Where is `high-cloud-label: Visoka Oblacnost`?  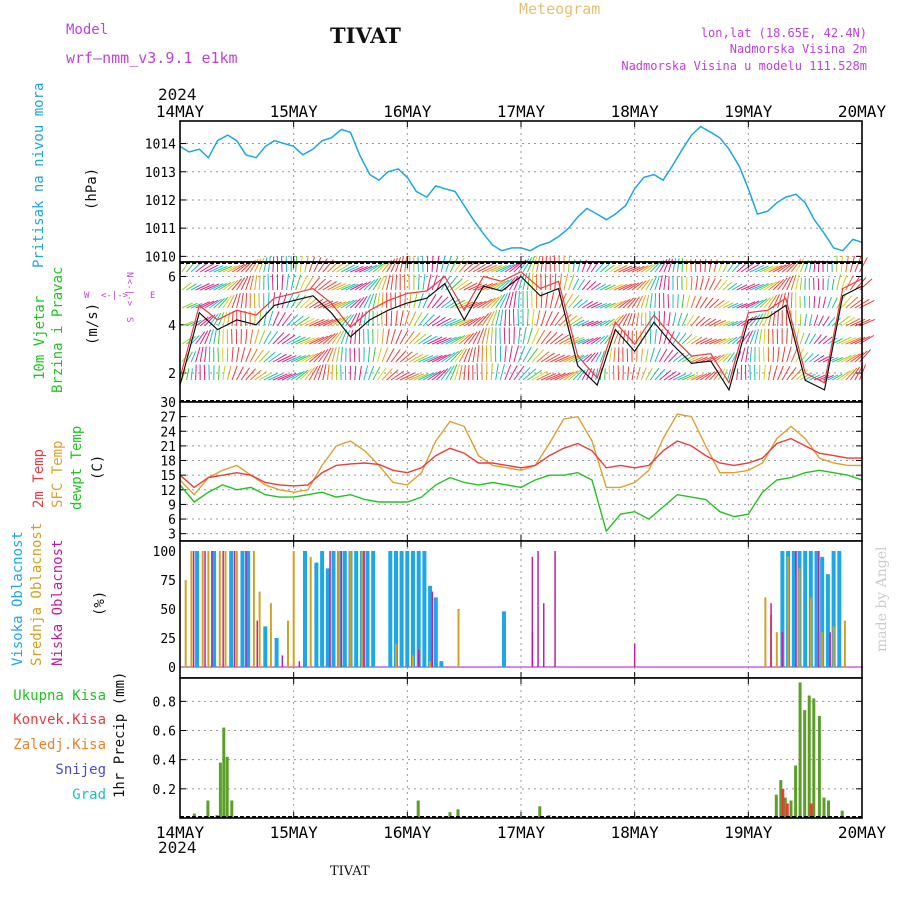 high-cloud-label: Visoka Oblacnost is located at coordinates (18, 598).